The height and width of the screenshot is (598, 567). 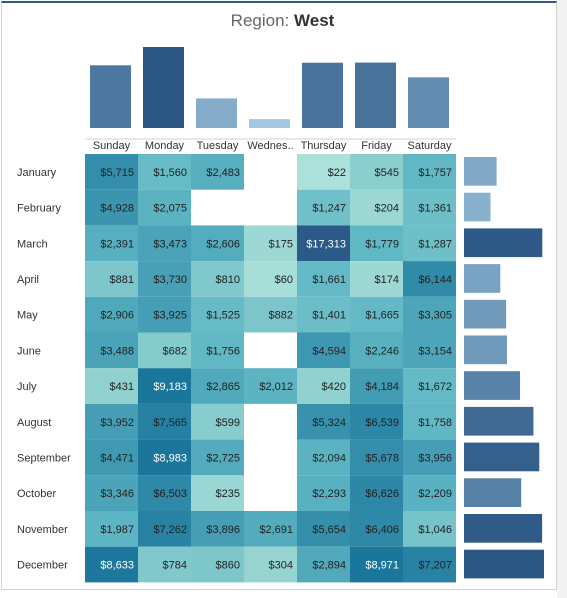 I want to click on cell-value-label: $3,896, so click(x=223, y=530).